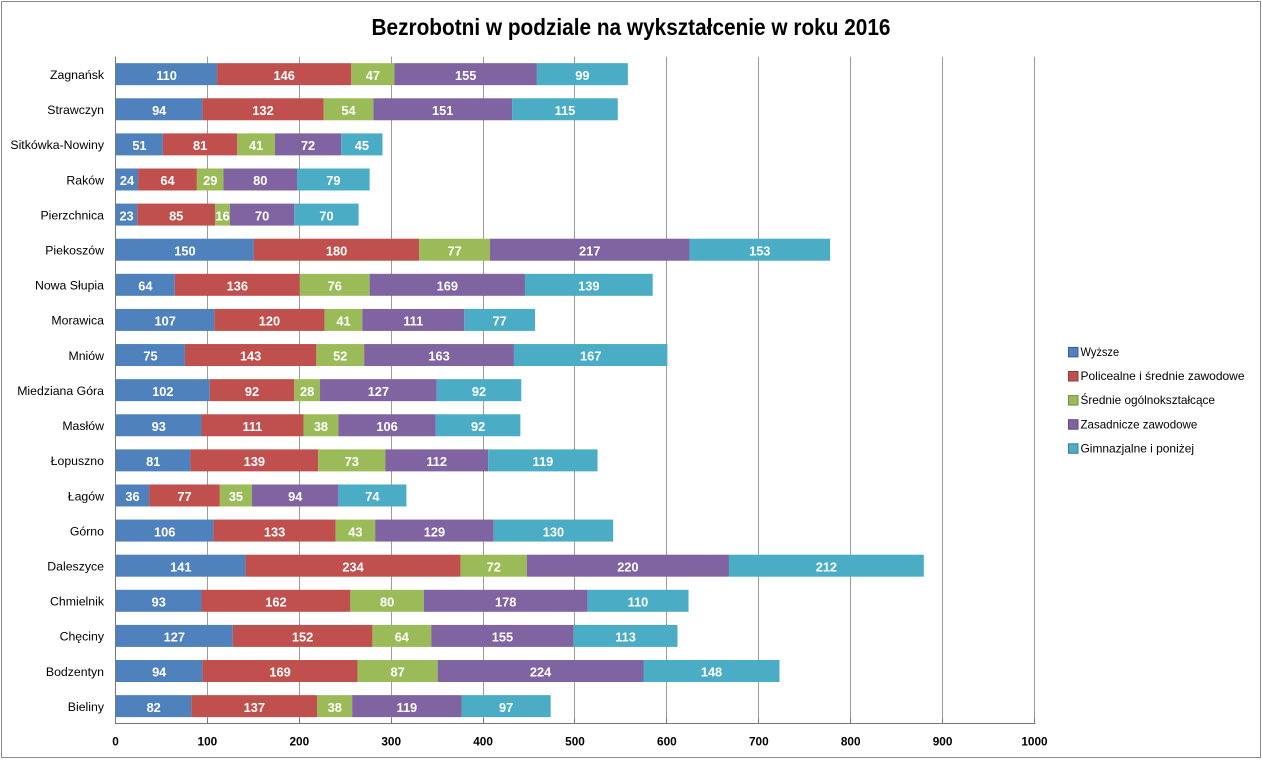 This screenshot has width=1262, height=764. I want to click on svg-text: Łopuszno, so click(77, 461).